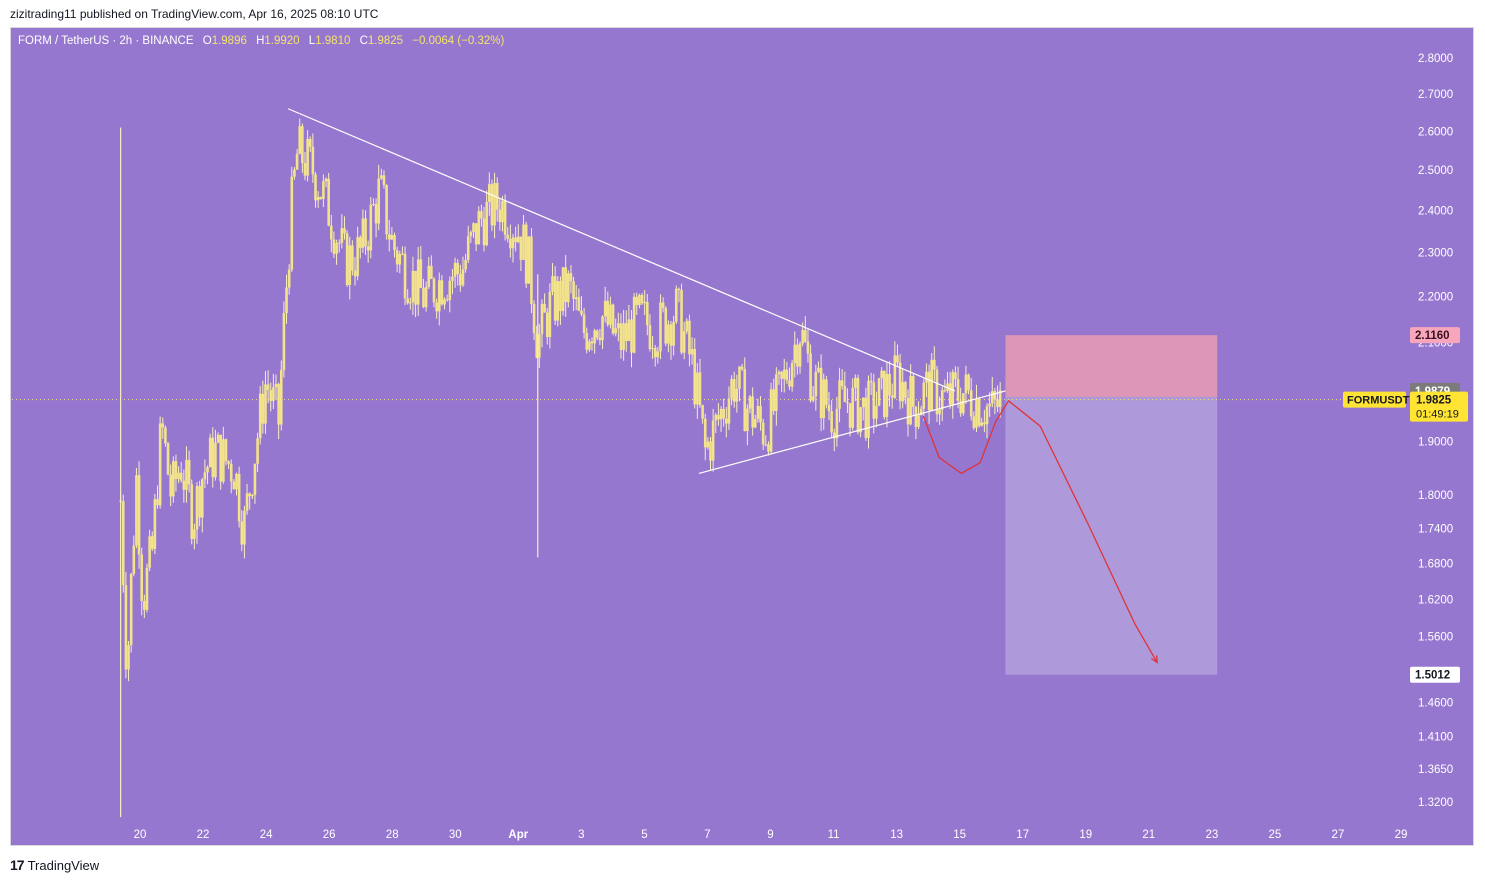 The height and width of the screenshot is (883, 1485). I want to click on date-tick-label: 19, so click(1085, 835).